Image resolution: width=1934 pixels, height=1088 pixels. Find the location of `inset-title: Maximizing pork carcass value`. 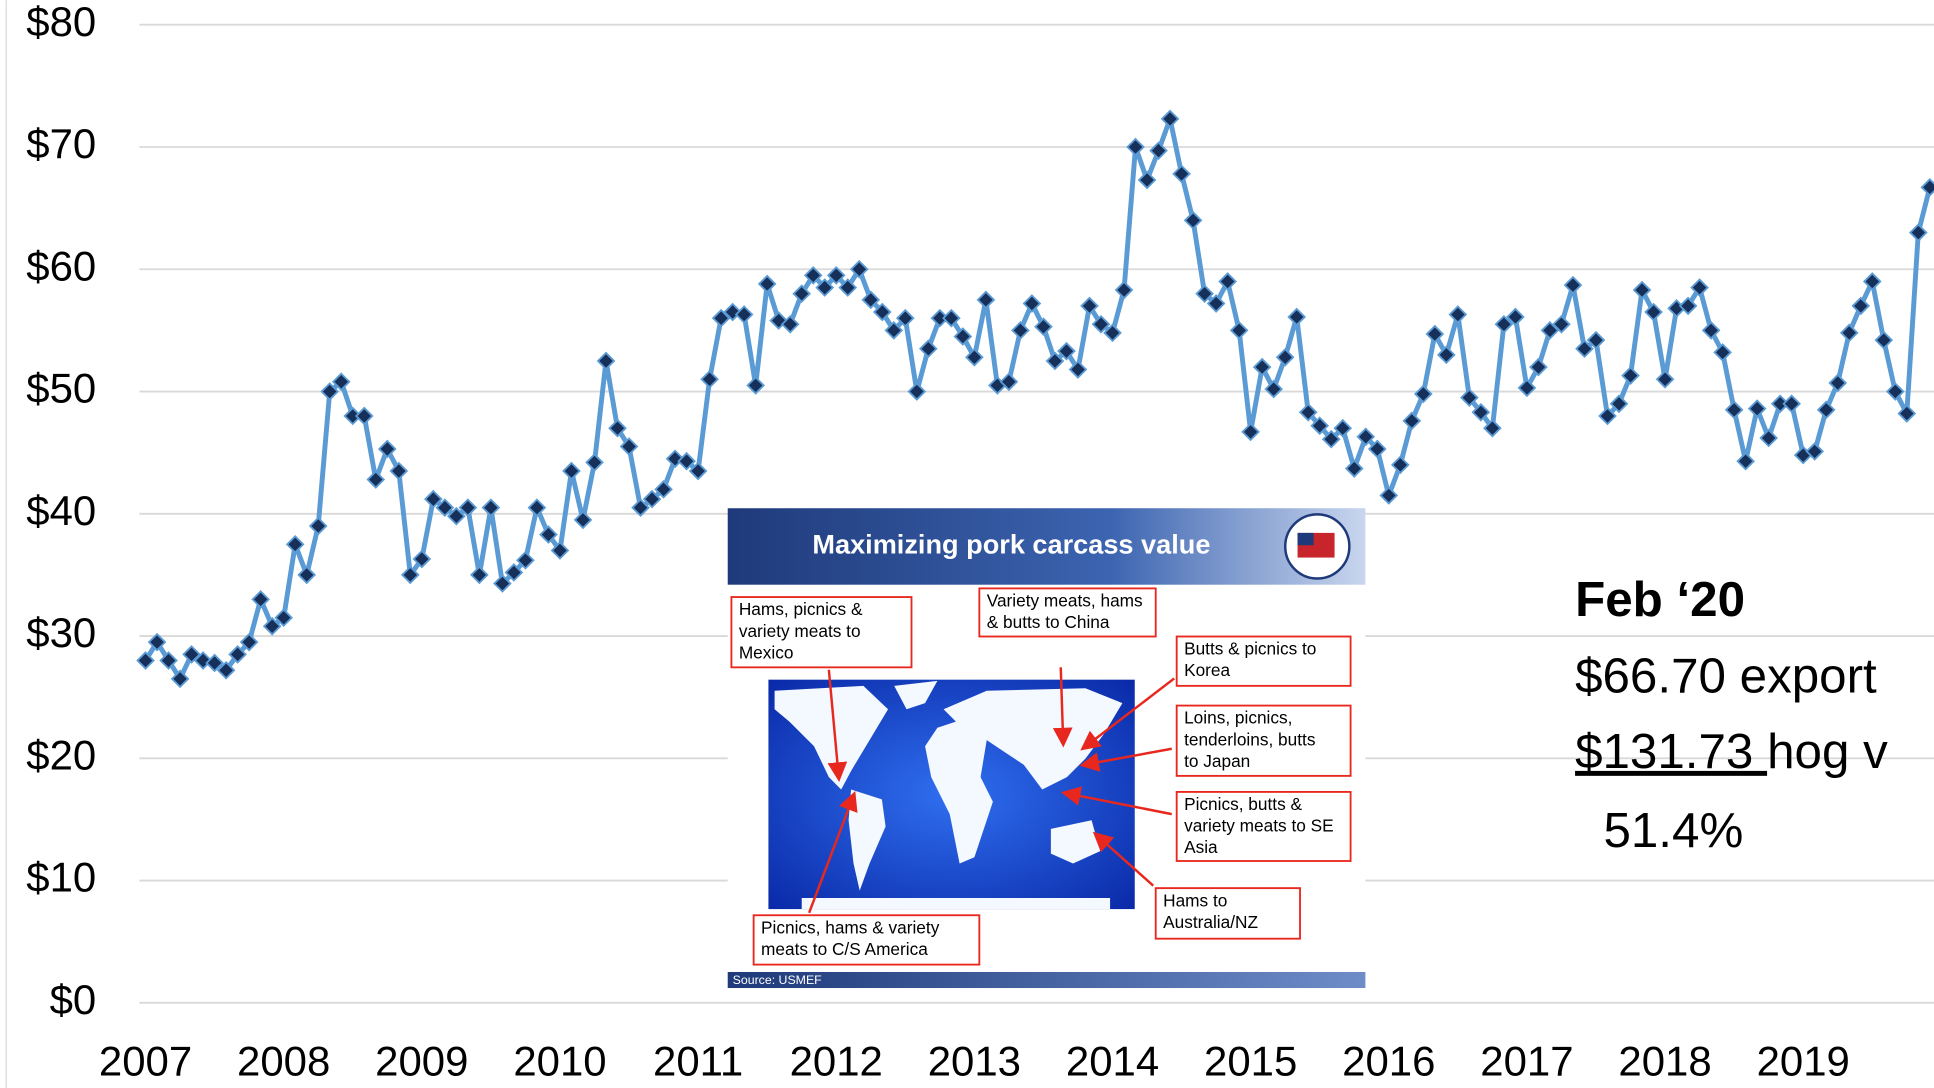

inset-title: Maximizing pork carcass value is located at coordinates (1011, 544).